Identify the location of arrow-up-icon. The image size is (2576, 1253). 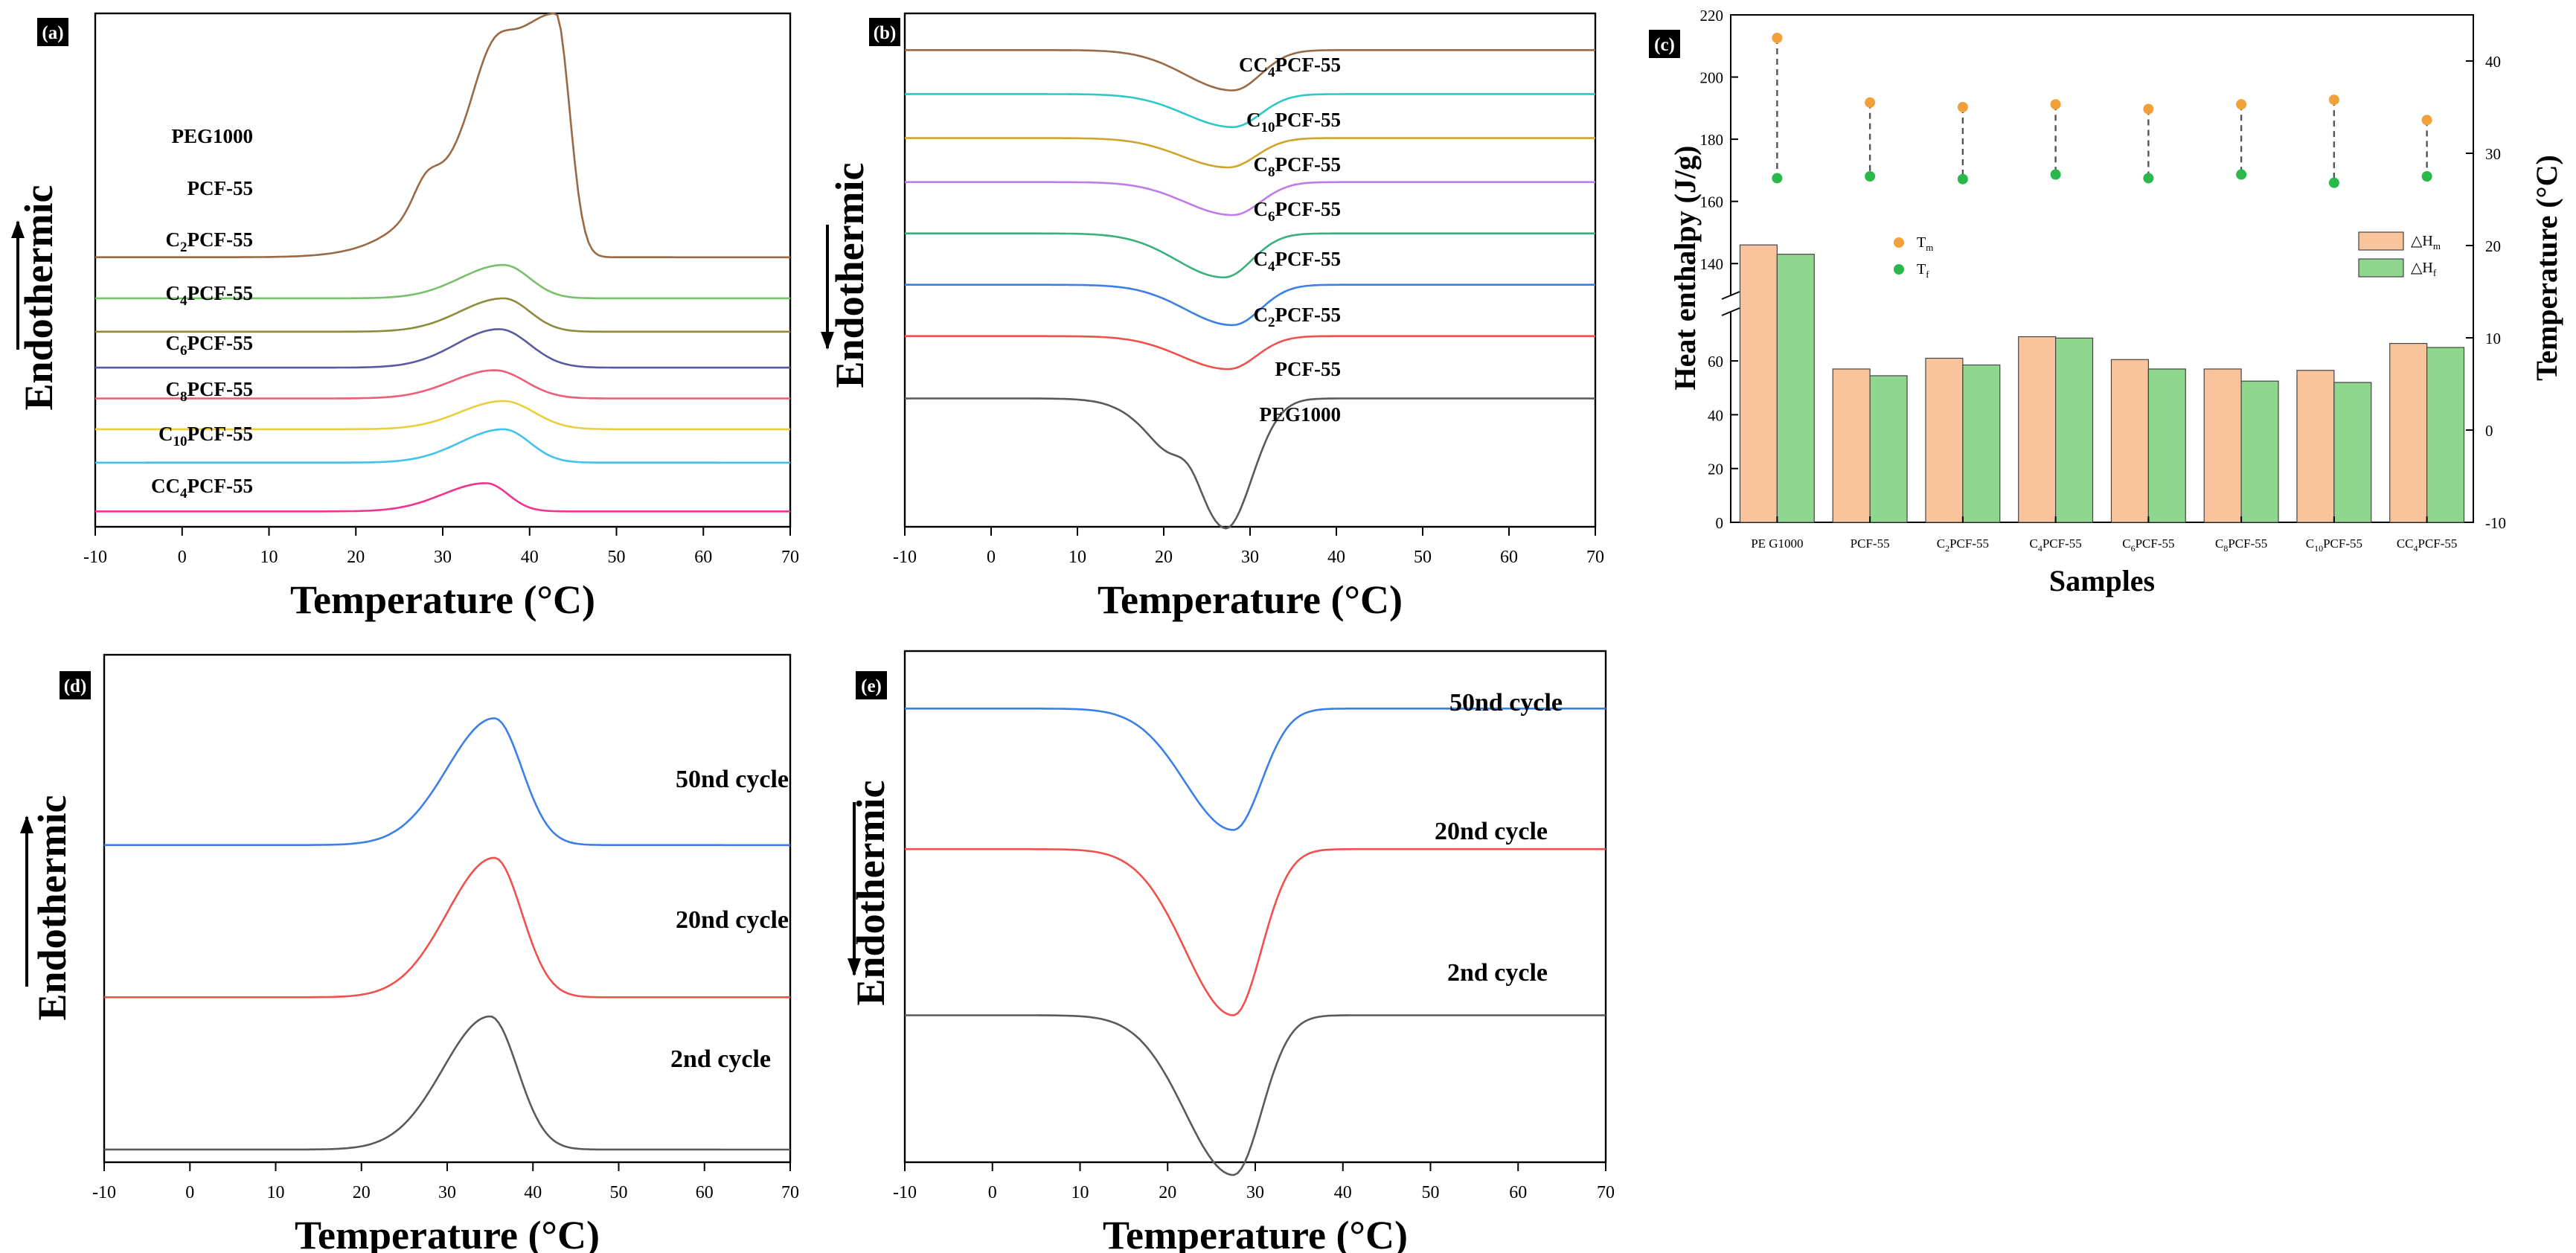
(26, 901).